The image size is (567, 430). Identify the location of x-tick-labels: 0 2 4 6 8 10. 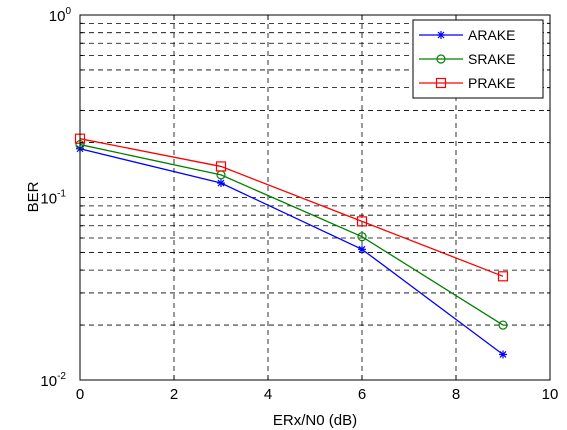
(317, 394).